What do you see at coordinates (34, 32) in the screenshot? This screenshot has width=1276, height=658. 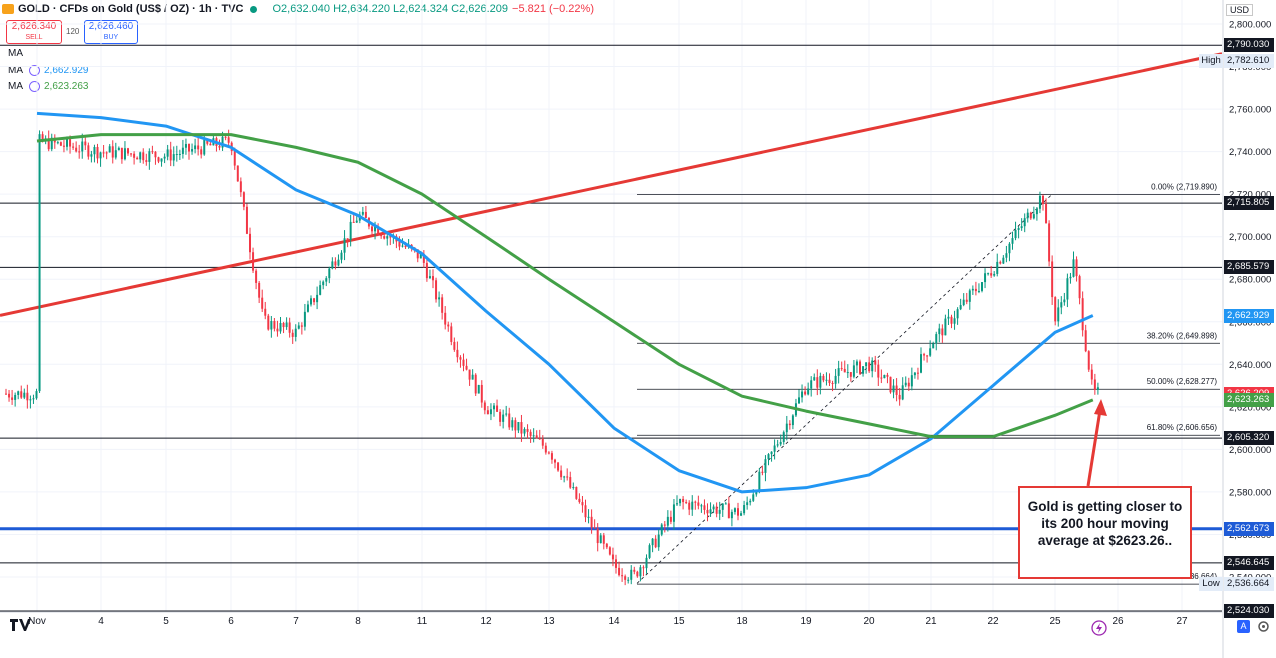 I see `sell-button: 2,626.340 SELL` at bounding box center [34, 32].